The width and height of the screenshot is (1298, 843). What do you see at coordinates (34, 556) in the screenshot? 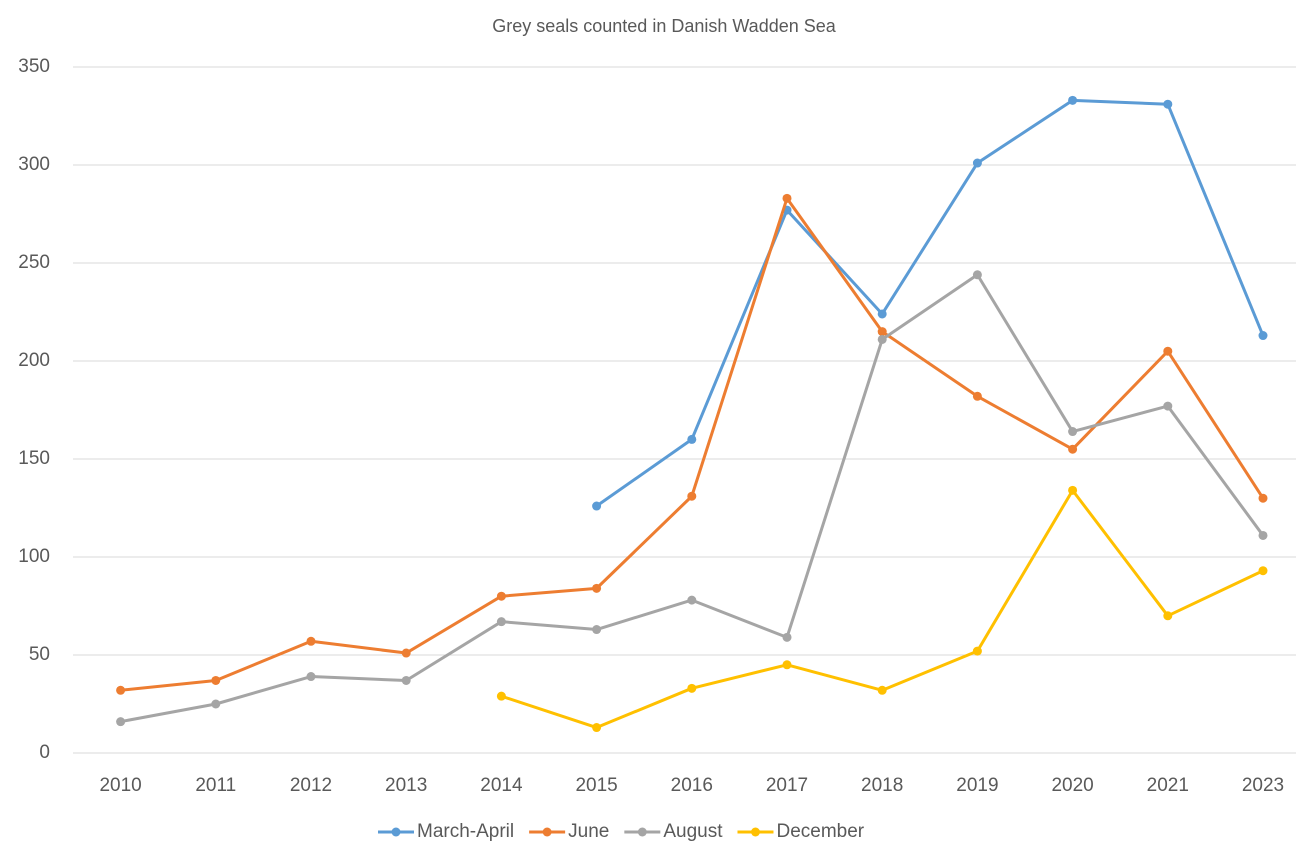
I see `y-tick-label: 100` at bounding box center [34, 556].